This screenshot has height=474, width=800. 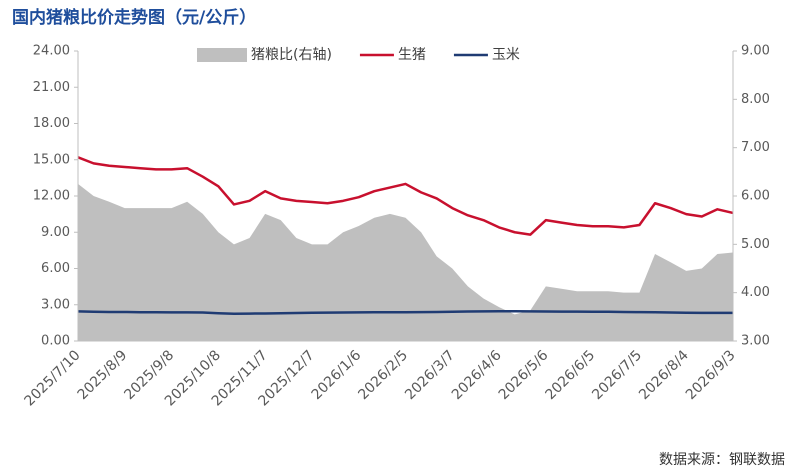 I want to click on y-tick-label: 15.00, so click(x=51, y=159).